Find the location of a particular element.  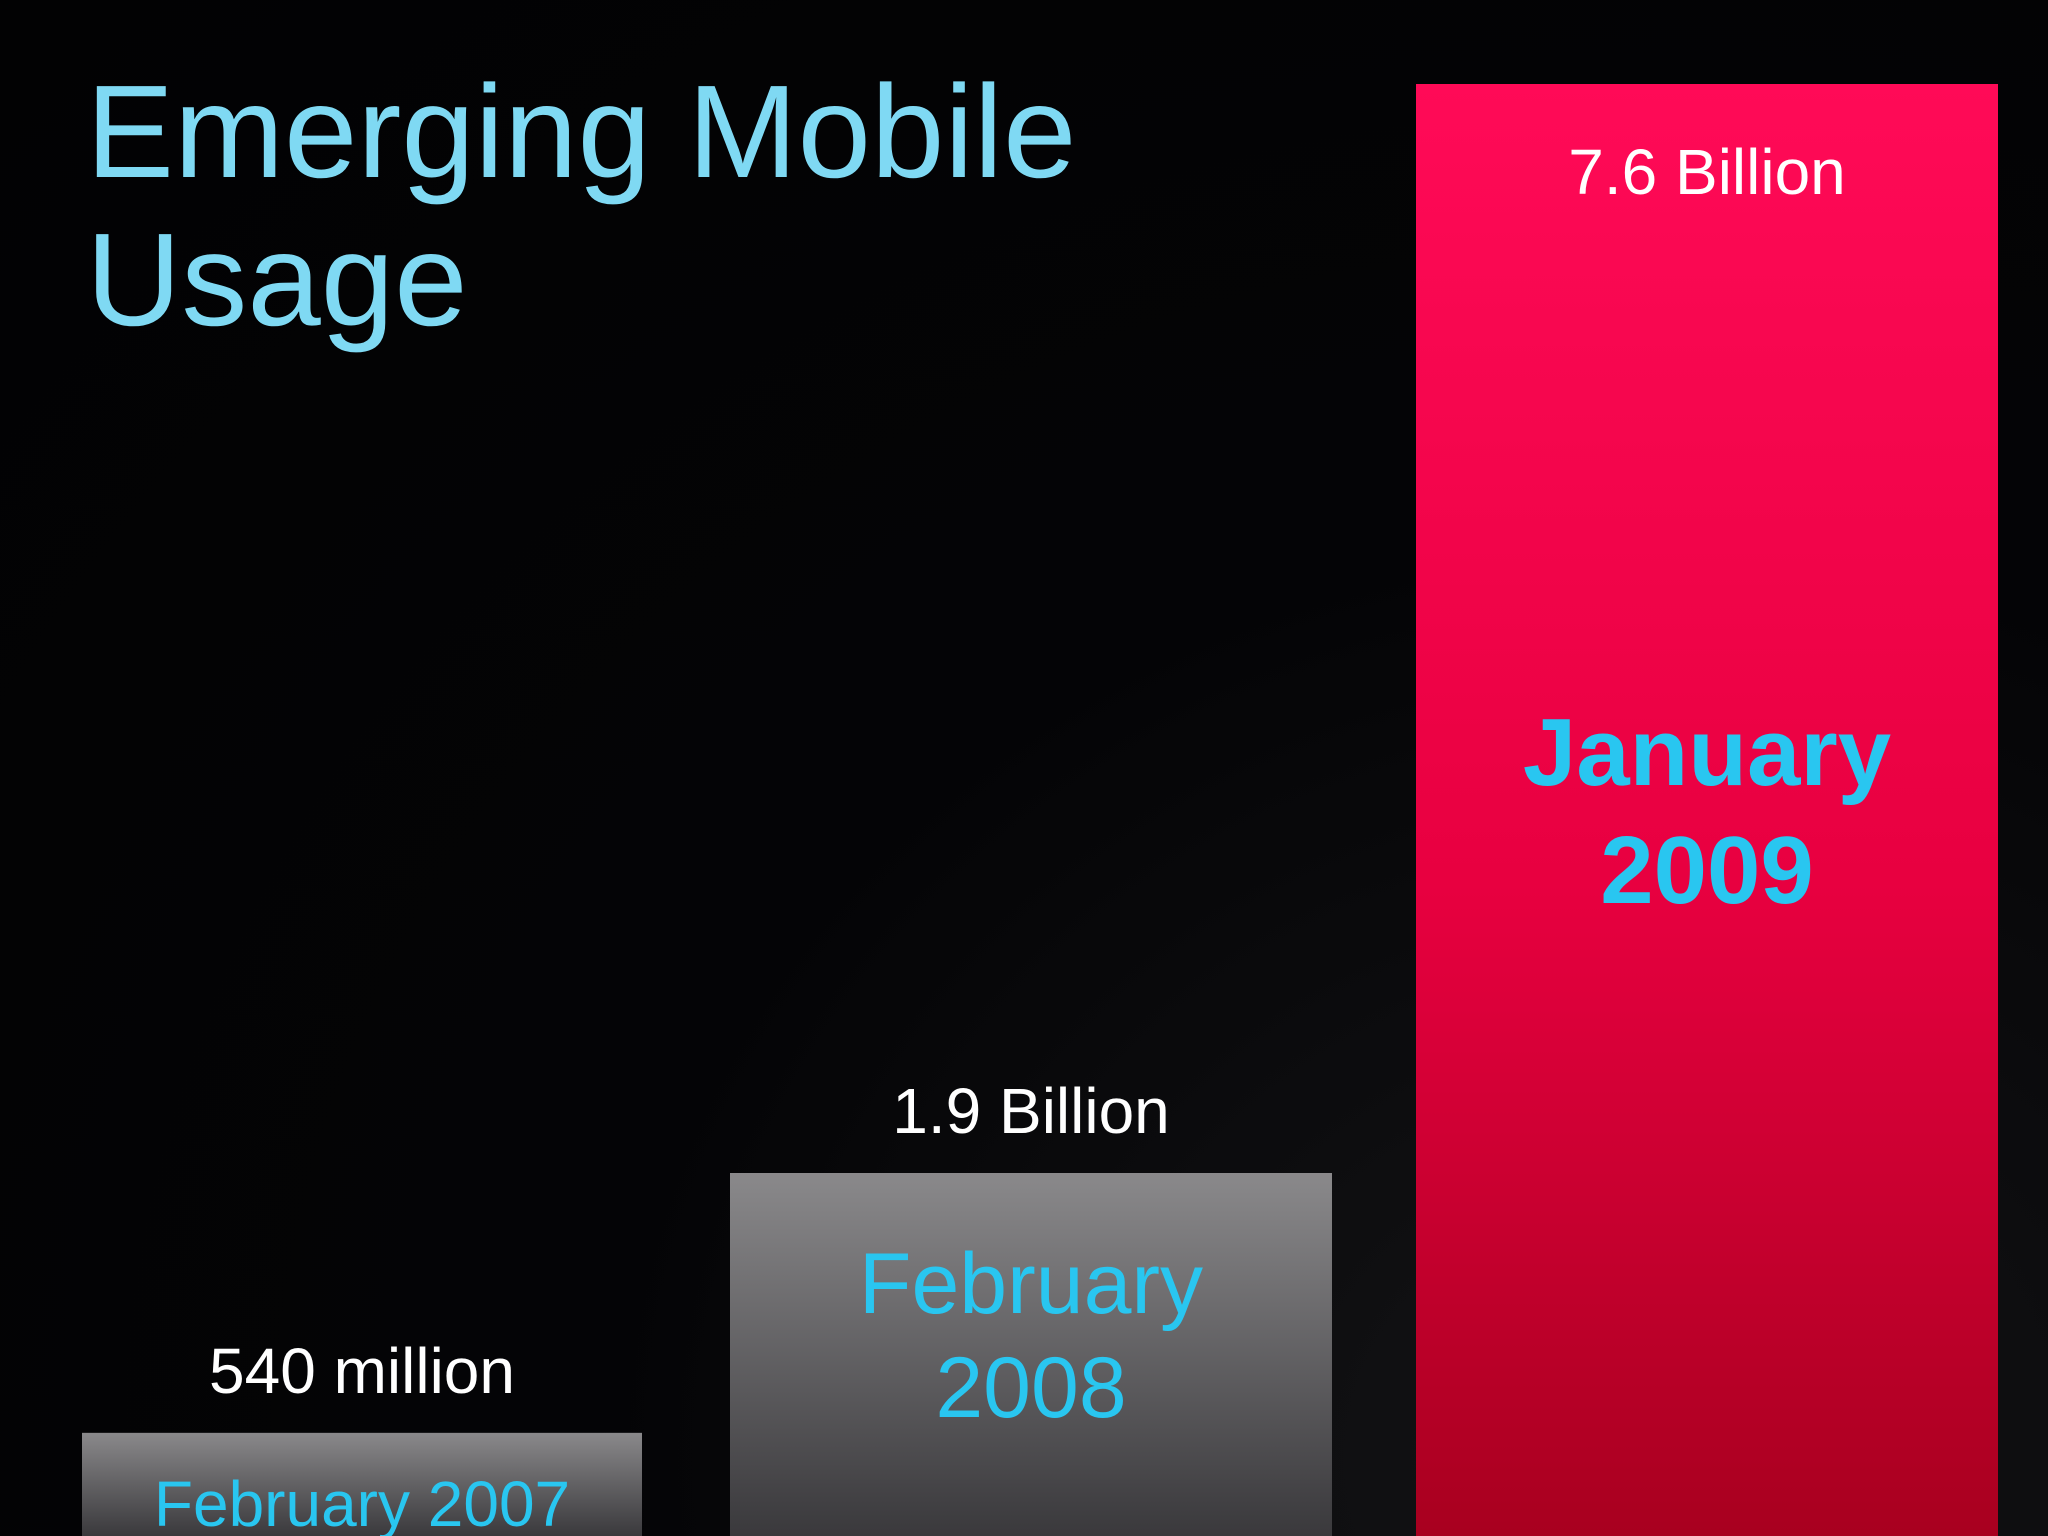

slide-title: Emerging Mobile Usage is located at coordinates (581, 205).